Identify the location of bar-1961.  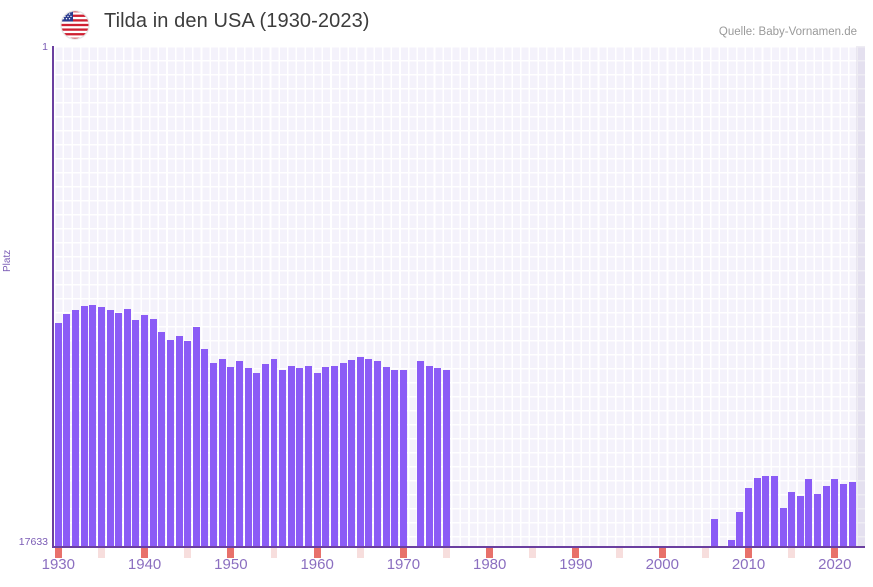
(326, 457).